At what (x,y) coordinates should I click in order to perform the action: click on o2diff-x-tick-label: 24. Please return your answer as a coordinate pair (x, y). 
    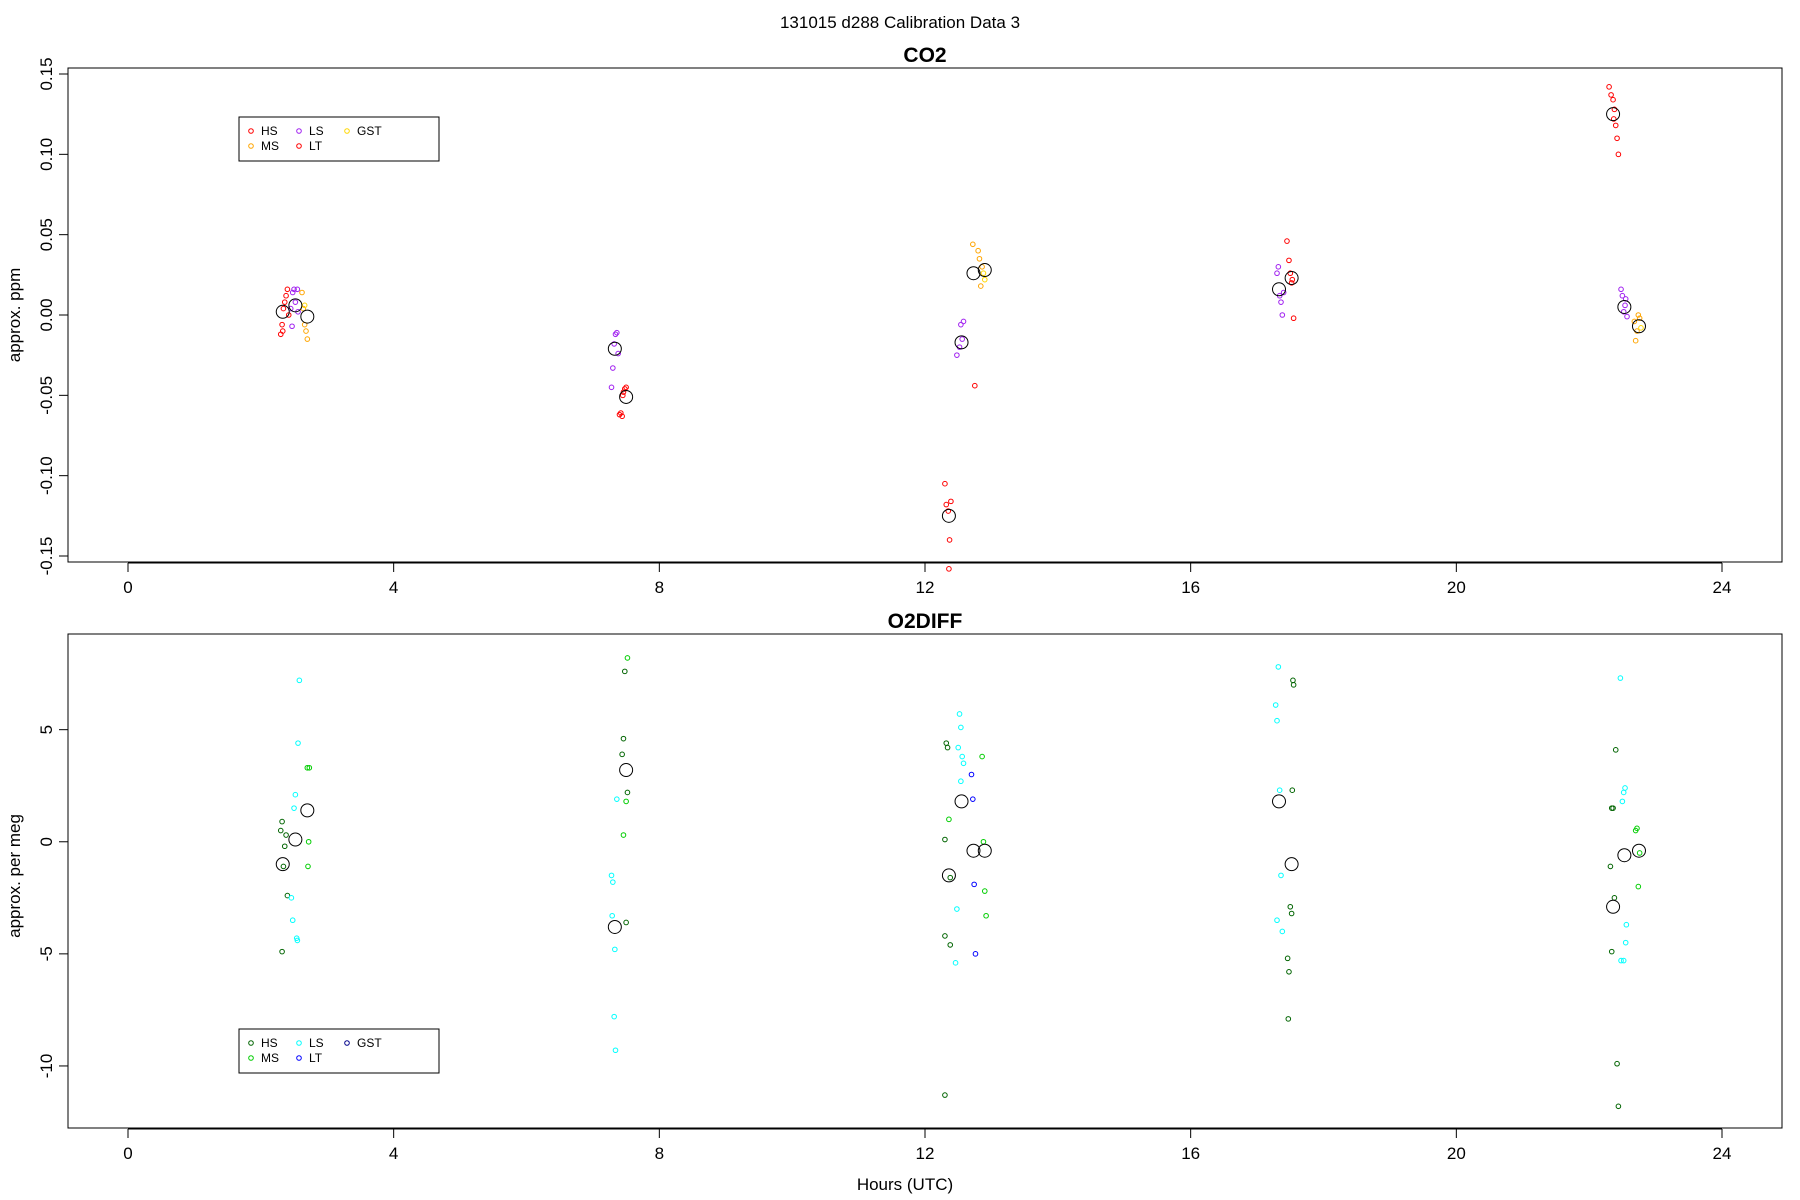
    Looking at the image, I should click on (1722, 1153).